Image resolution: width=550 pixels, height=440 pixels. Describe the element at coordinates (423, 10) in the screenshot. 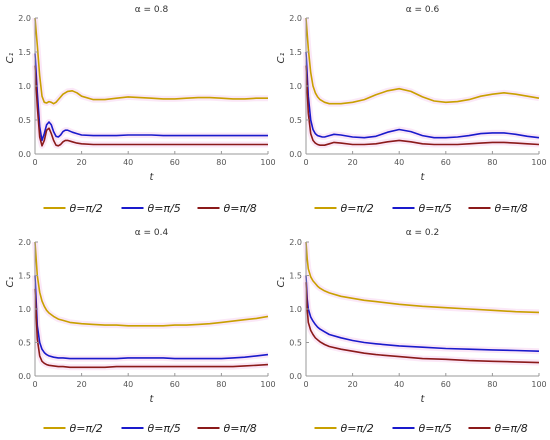

I see `chart-title: α = 0.6` at that location.